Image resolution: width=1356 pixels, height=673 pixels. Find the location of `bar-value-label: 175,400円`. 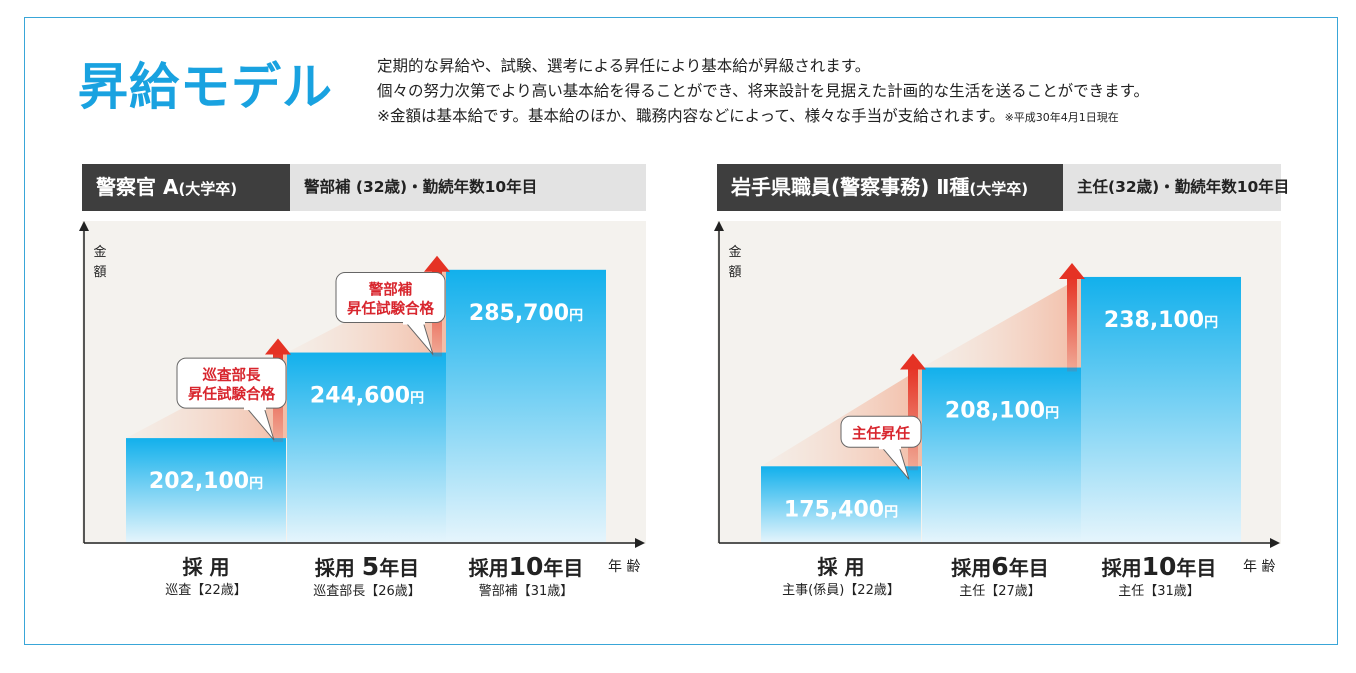

bar-value-label: 175,400円 is located at coordinates (841, 509).